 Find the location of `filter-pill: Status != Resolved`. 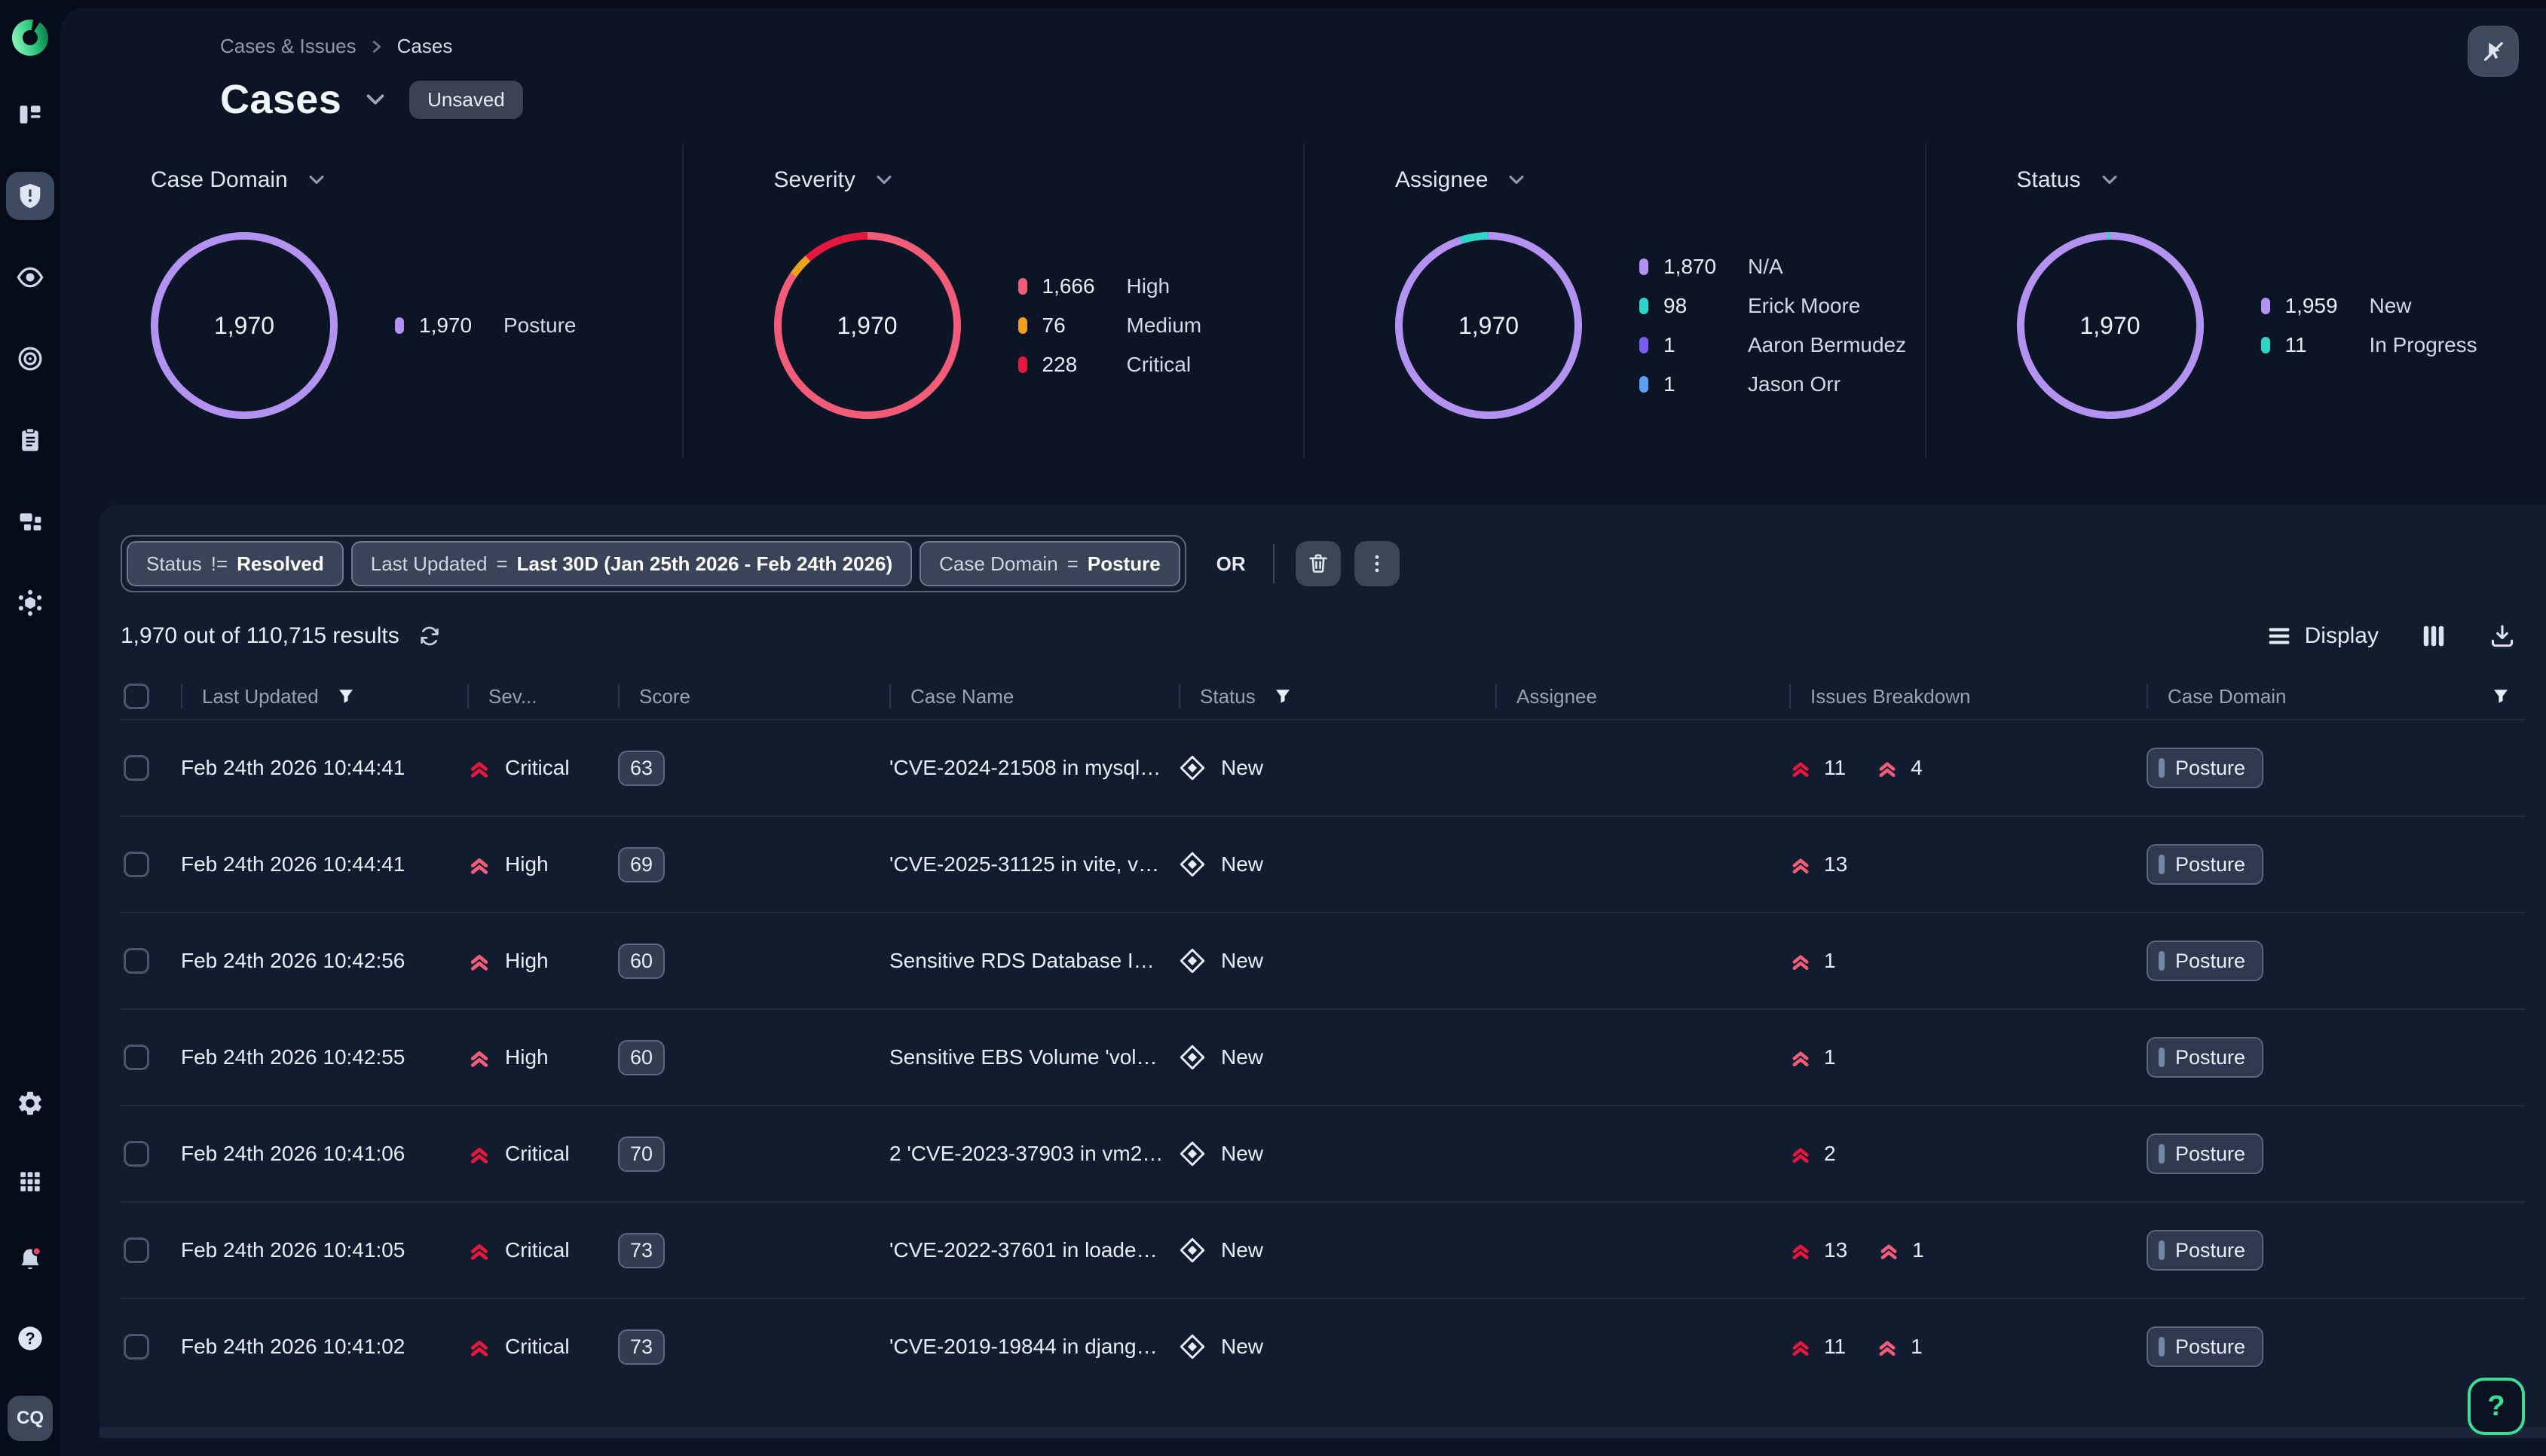

filter-pill: Status != Resolved is located at coordinates (235, 563).